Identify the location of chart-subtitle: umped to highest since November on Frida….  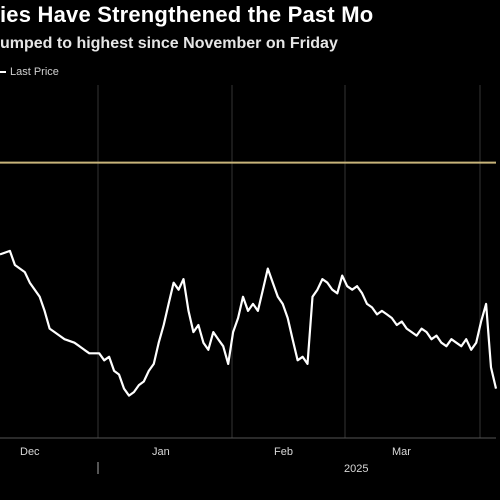
(169, 43).